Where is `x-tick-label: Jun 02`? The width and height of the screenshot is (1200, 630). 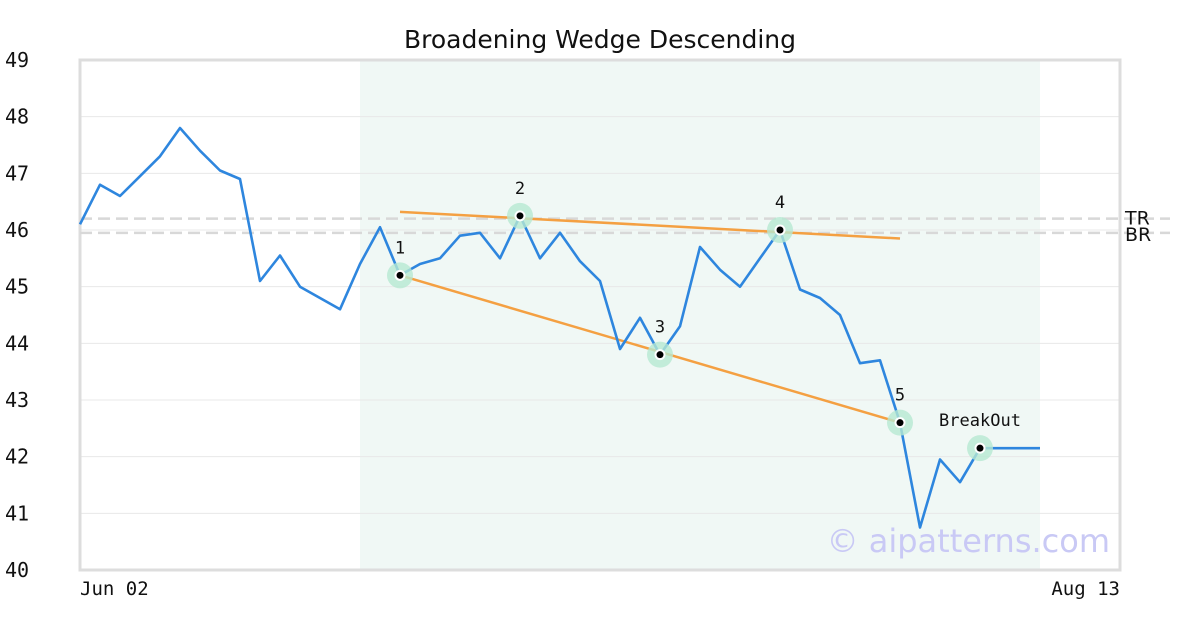
x-tick-label: Jun 02 is located at coordinates (114, 589).